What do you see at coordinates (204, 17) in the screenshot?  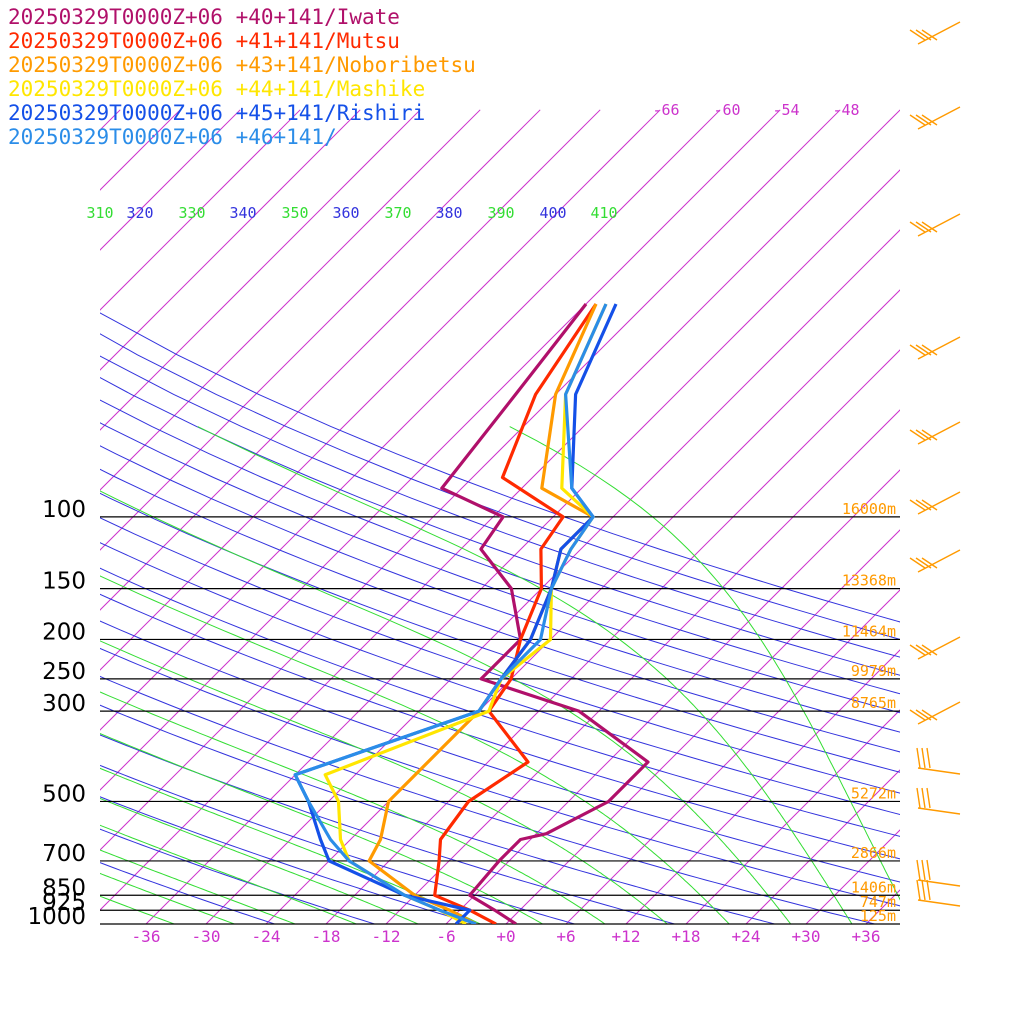 I see `legend-entry: 20250329T0000Z+06 +40+141/Iwate` at bounding box center [204, 17].